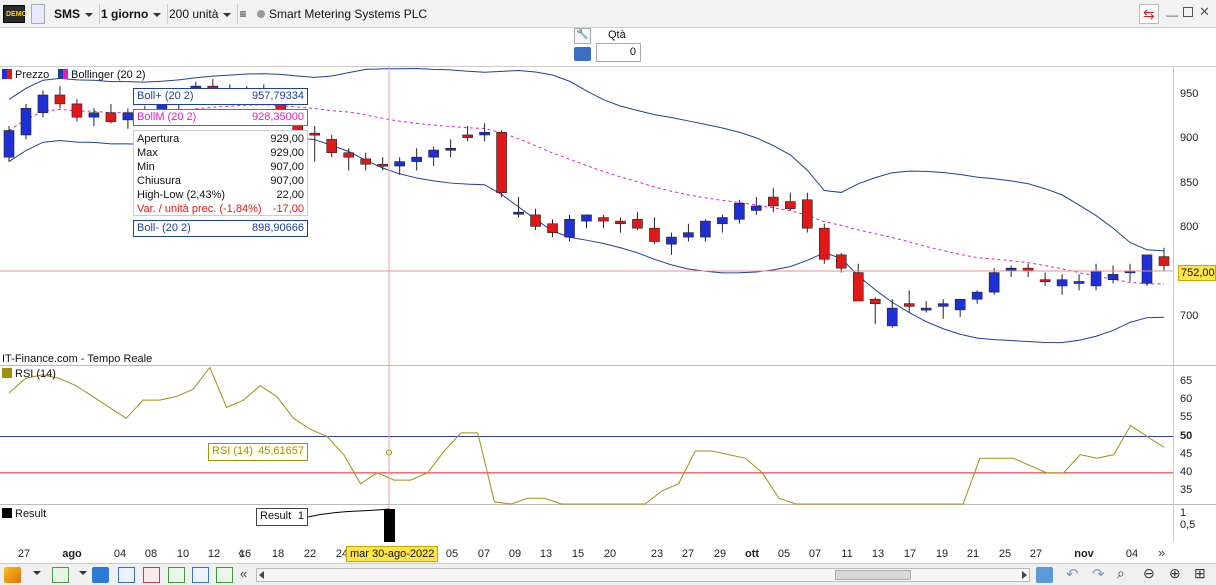 The height and width of the screenshot is (585, 1216). What do you see at coordinates (201, 14) in the screenshot?
I see `units-dropdown: 200 unità` at bounding box center [201, 14].